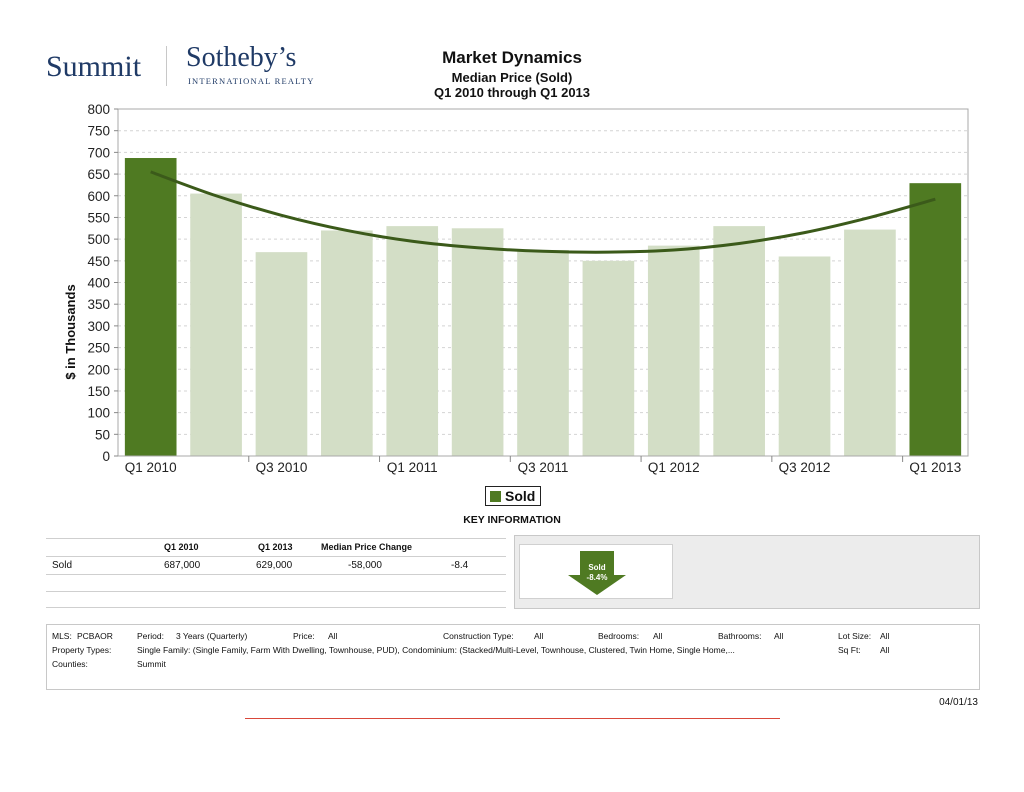 The height and width of the screenshot is (792, 1024). I want to click on y-tick-label: 200, so click(98, 369).